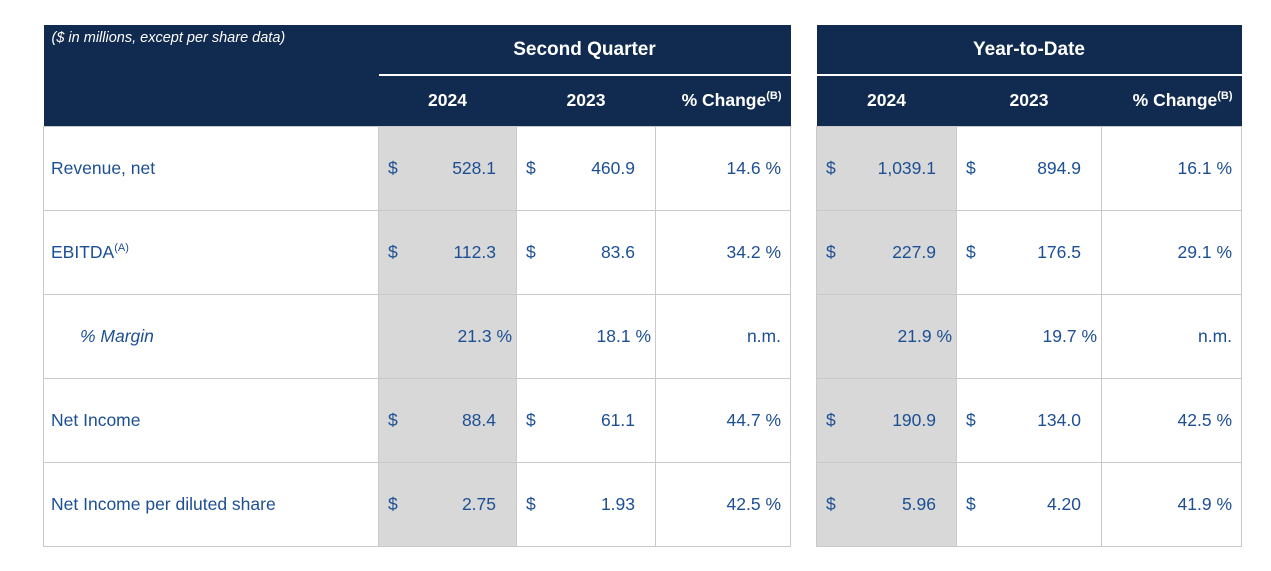 The image size is (1271, 571). I want to click on value-cell: 18.1 %, so click(586, 336).